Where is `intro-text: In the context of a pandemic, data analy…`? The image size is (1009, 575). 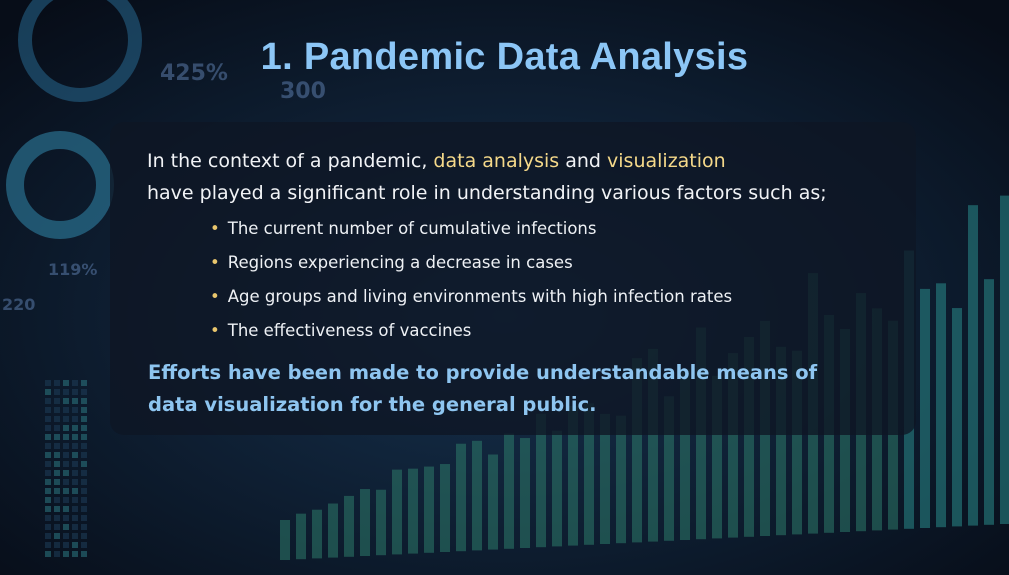
intro-text: In the context of a pandemic, data analy… is located at coordinates (487, 177).